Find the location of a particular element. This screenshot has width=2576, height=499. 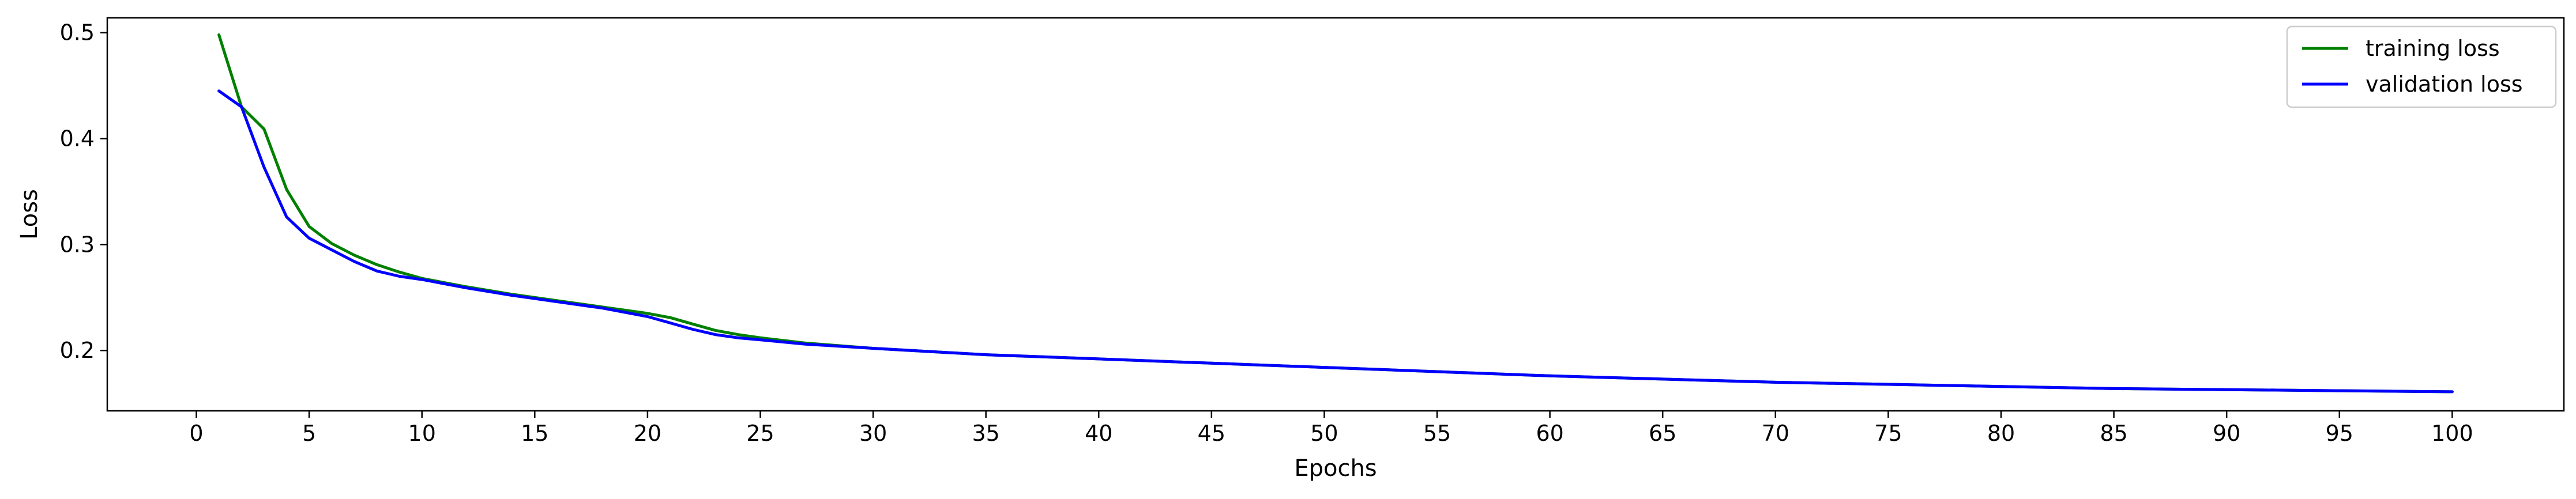

y-axis-title: Loss is located at coordinates (29, 214).